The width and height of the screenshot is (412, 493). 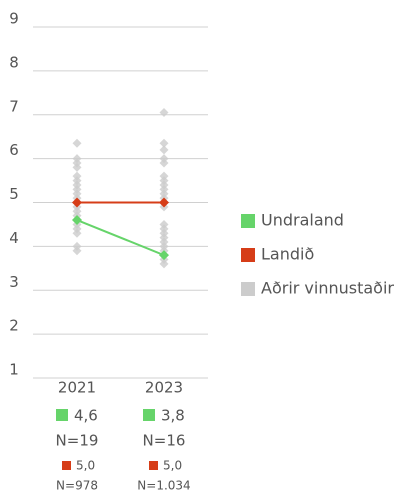 What do you see at coordinates (14, 150) in the screenshot?
I see `y-tick-label: 6` at bounding box center [14, 150].